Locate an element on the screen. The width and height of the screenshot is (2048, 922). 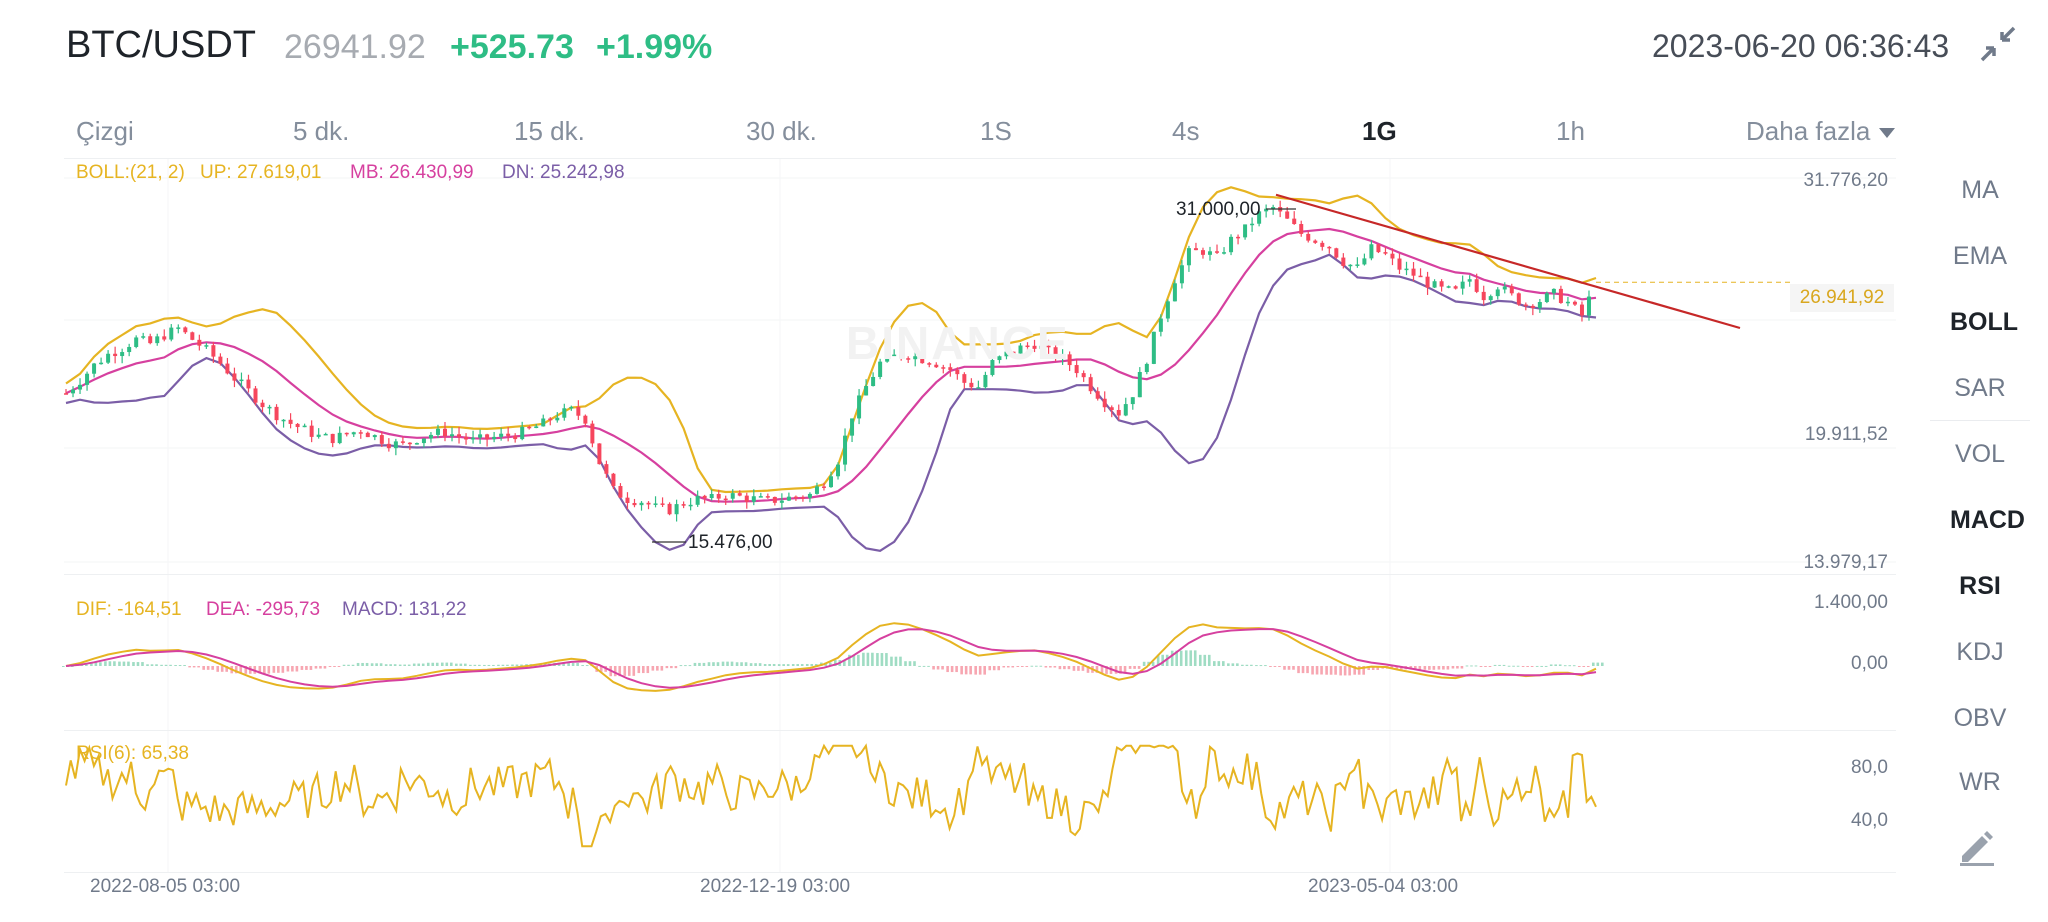
tab-1h: 1h is located at coordinates (1570, 131).